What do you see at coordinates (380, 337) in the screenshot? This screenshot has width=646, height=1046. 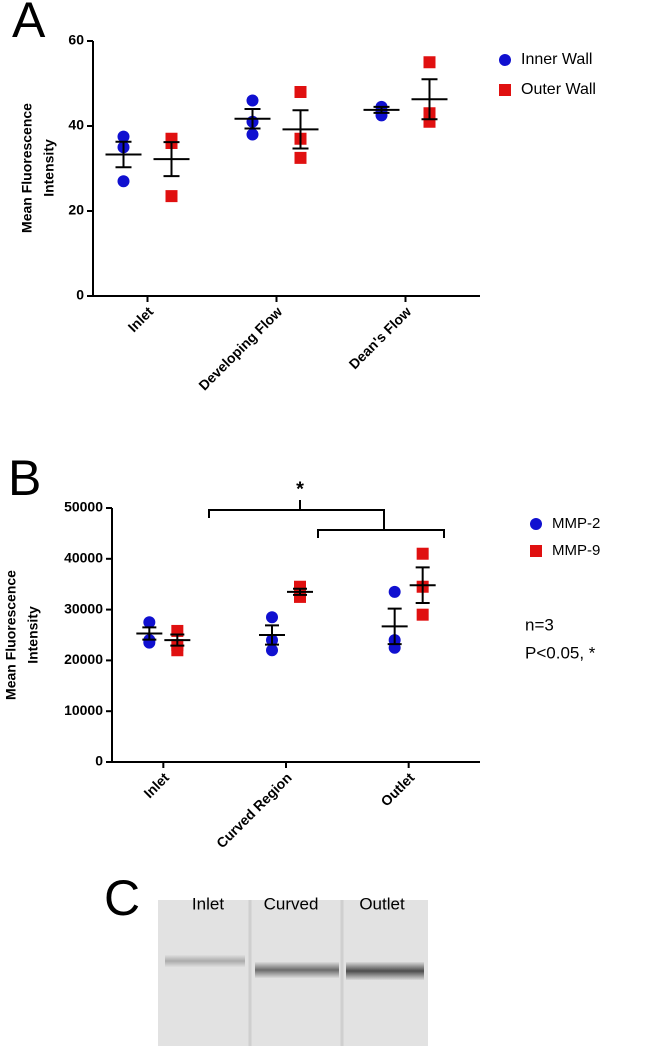 I see `x-tick-label: Dean's Flow` at bounding box center [380, 337].